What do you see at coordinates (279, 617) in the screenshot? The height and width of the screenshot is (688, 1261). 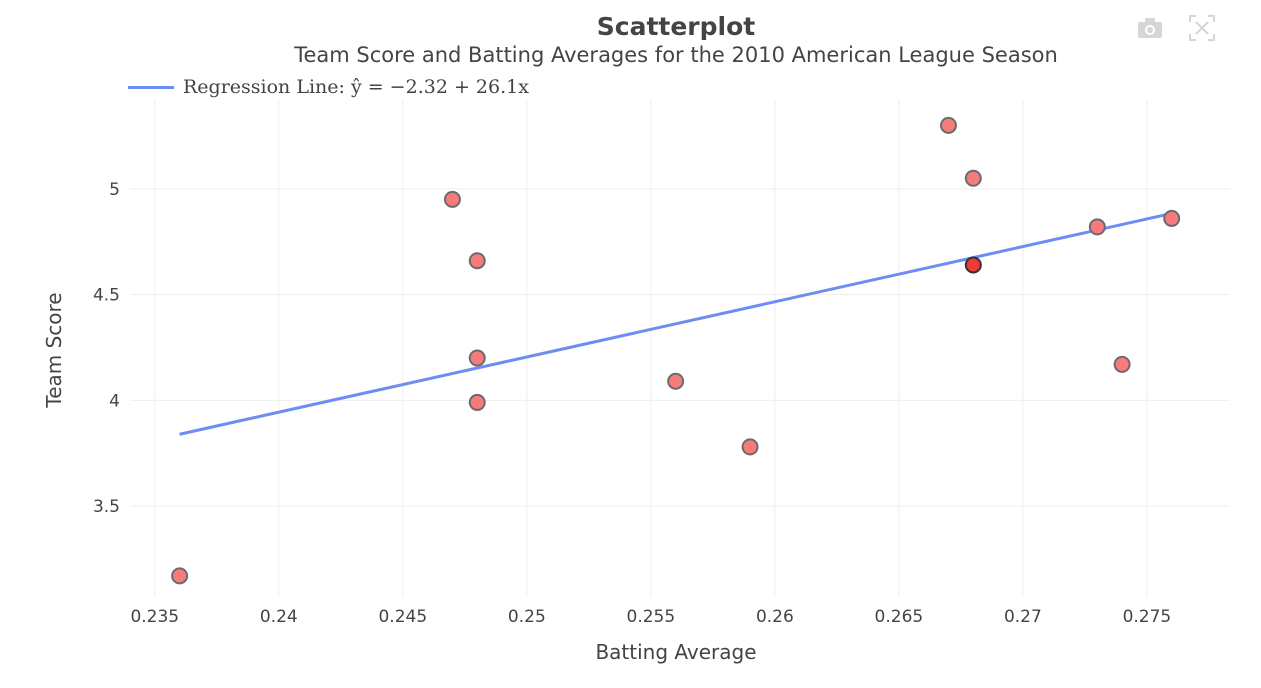 I see `x-tick-label: 0.24` at bounding box center [279, 617].